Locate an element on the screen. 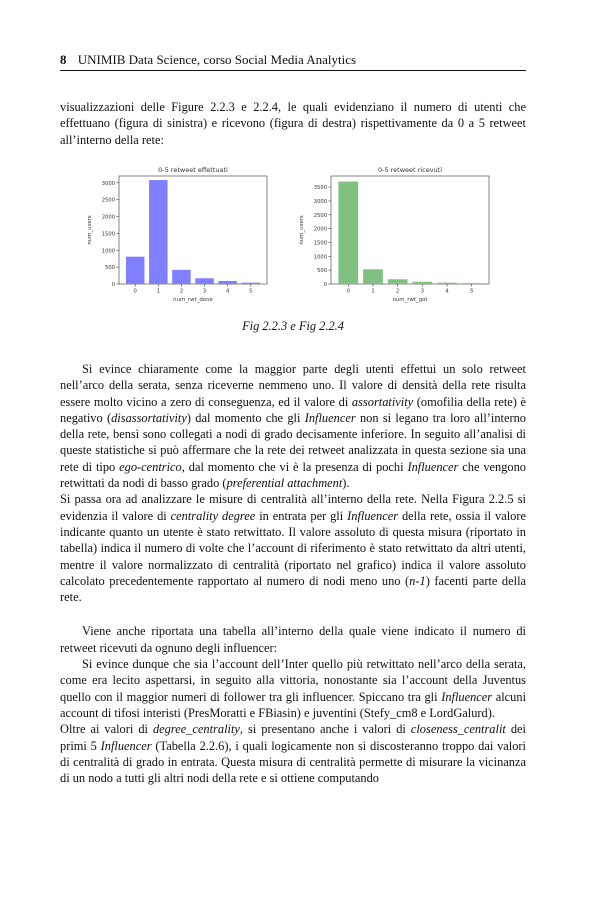 Image resolution: width=600 pixels, height=900 pixels. y-tick-label: 3500 is located at coordinates (320, 188).